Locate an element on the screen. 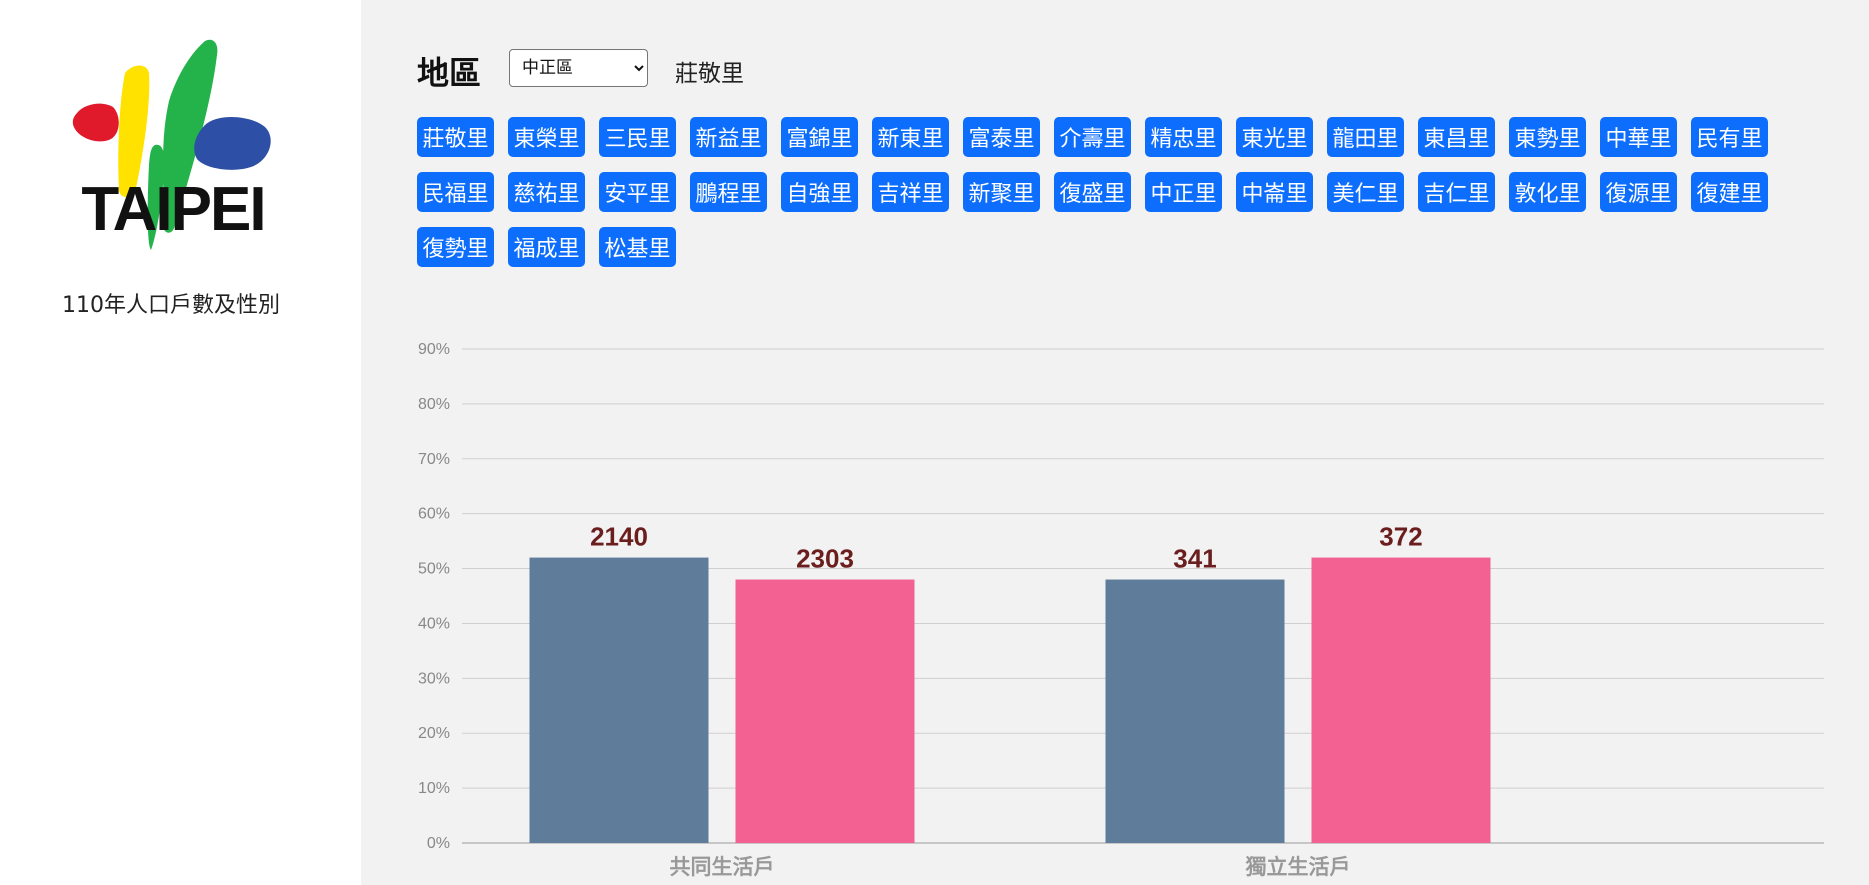  village-button: 復源里 is located at coordinates (1638, 192).